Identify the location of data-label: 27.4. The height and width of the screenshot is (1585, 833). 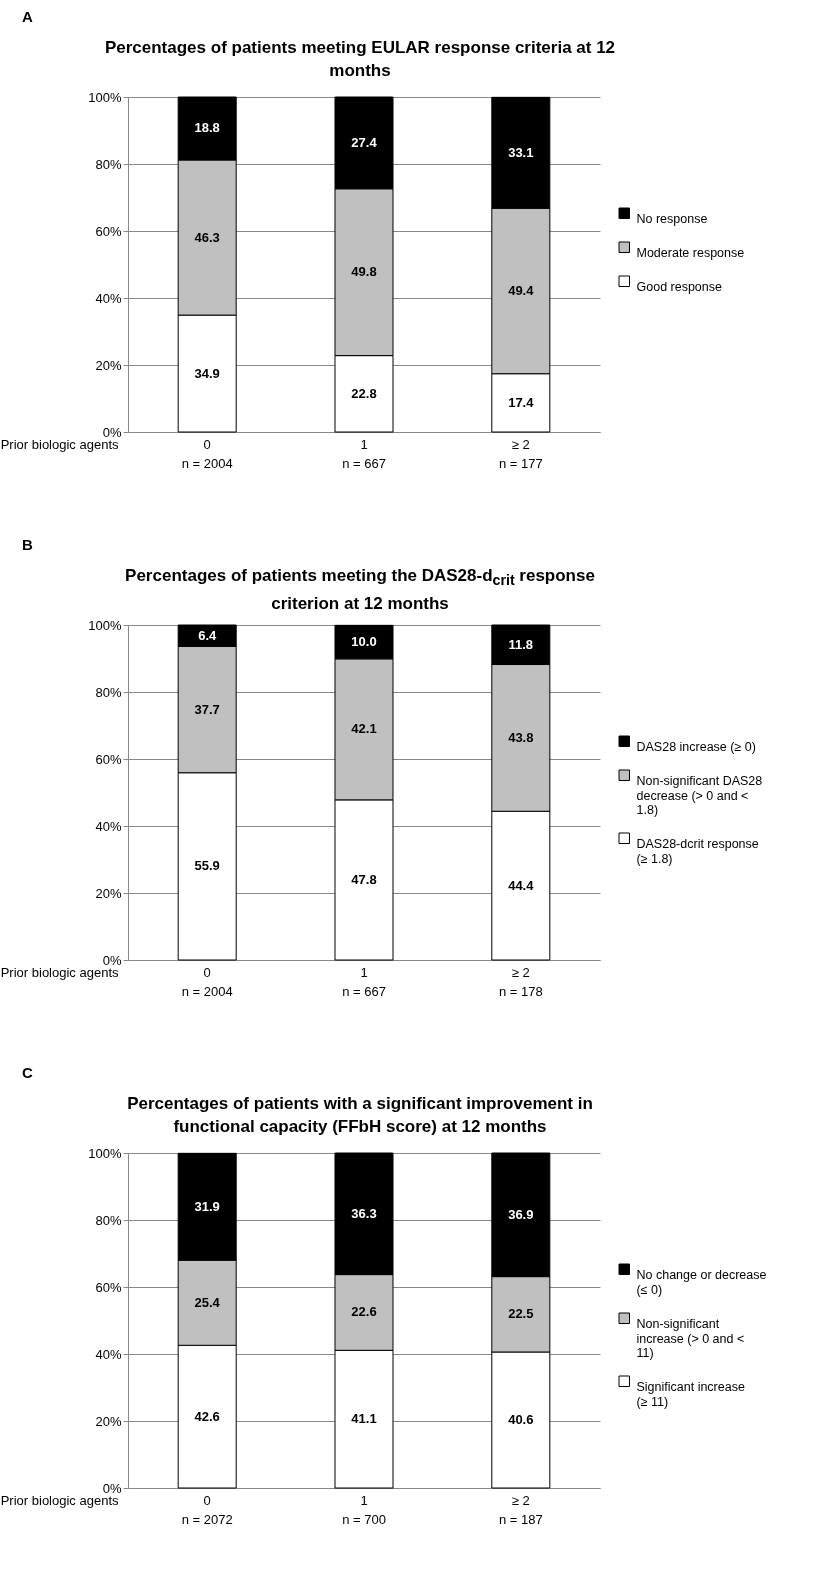
(364, 142).